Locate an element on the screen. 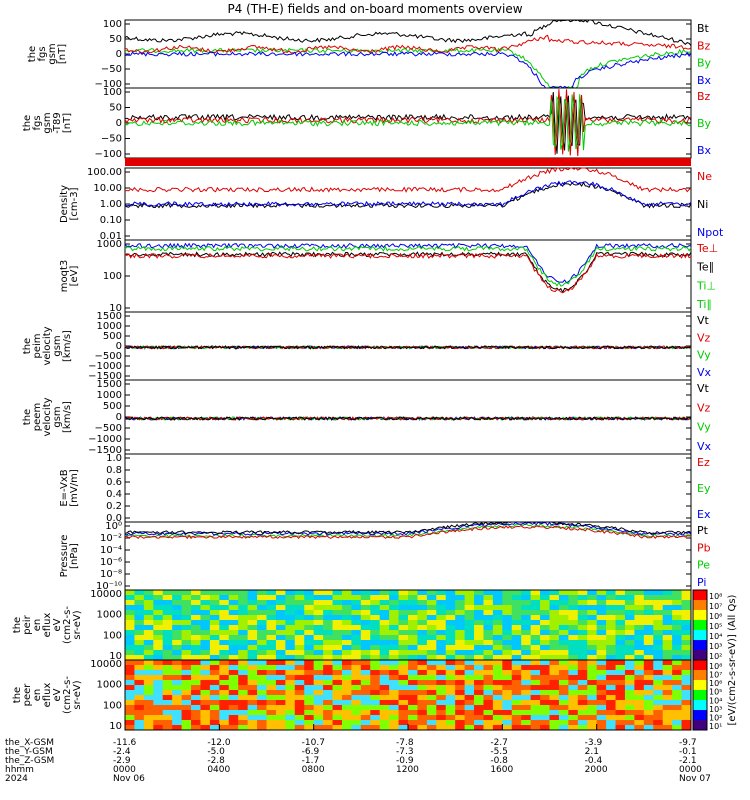 The width and height of the screenshot is (750, 800). y-axis-title-line: gsm is located at coordinates (57, 345).